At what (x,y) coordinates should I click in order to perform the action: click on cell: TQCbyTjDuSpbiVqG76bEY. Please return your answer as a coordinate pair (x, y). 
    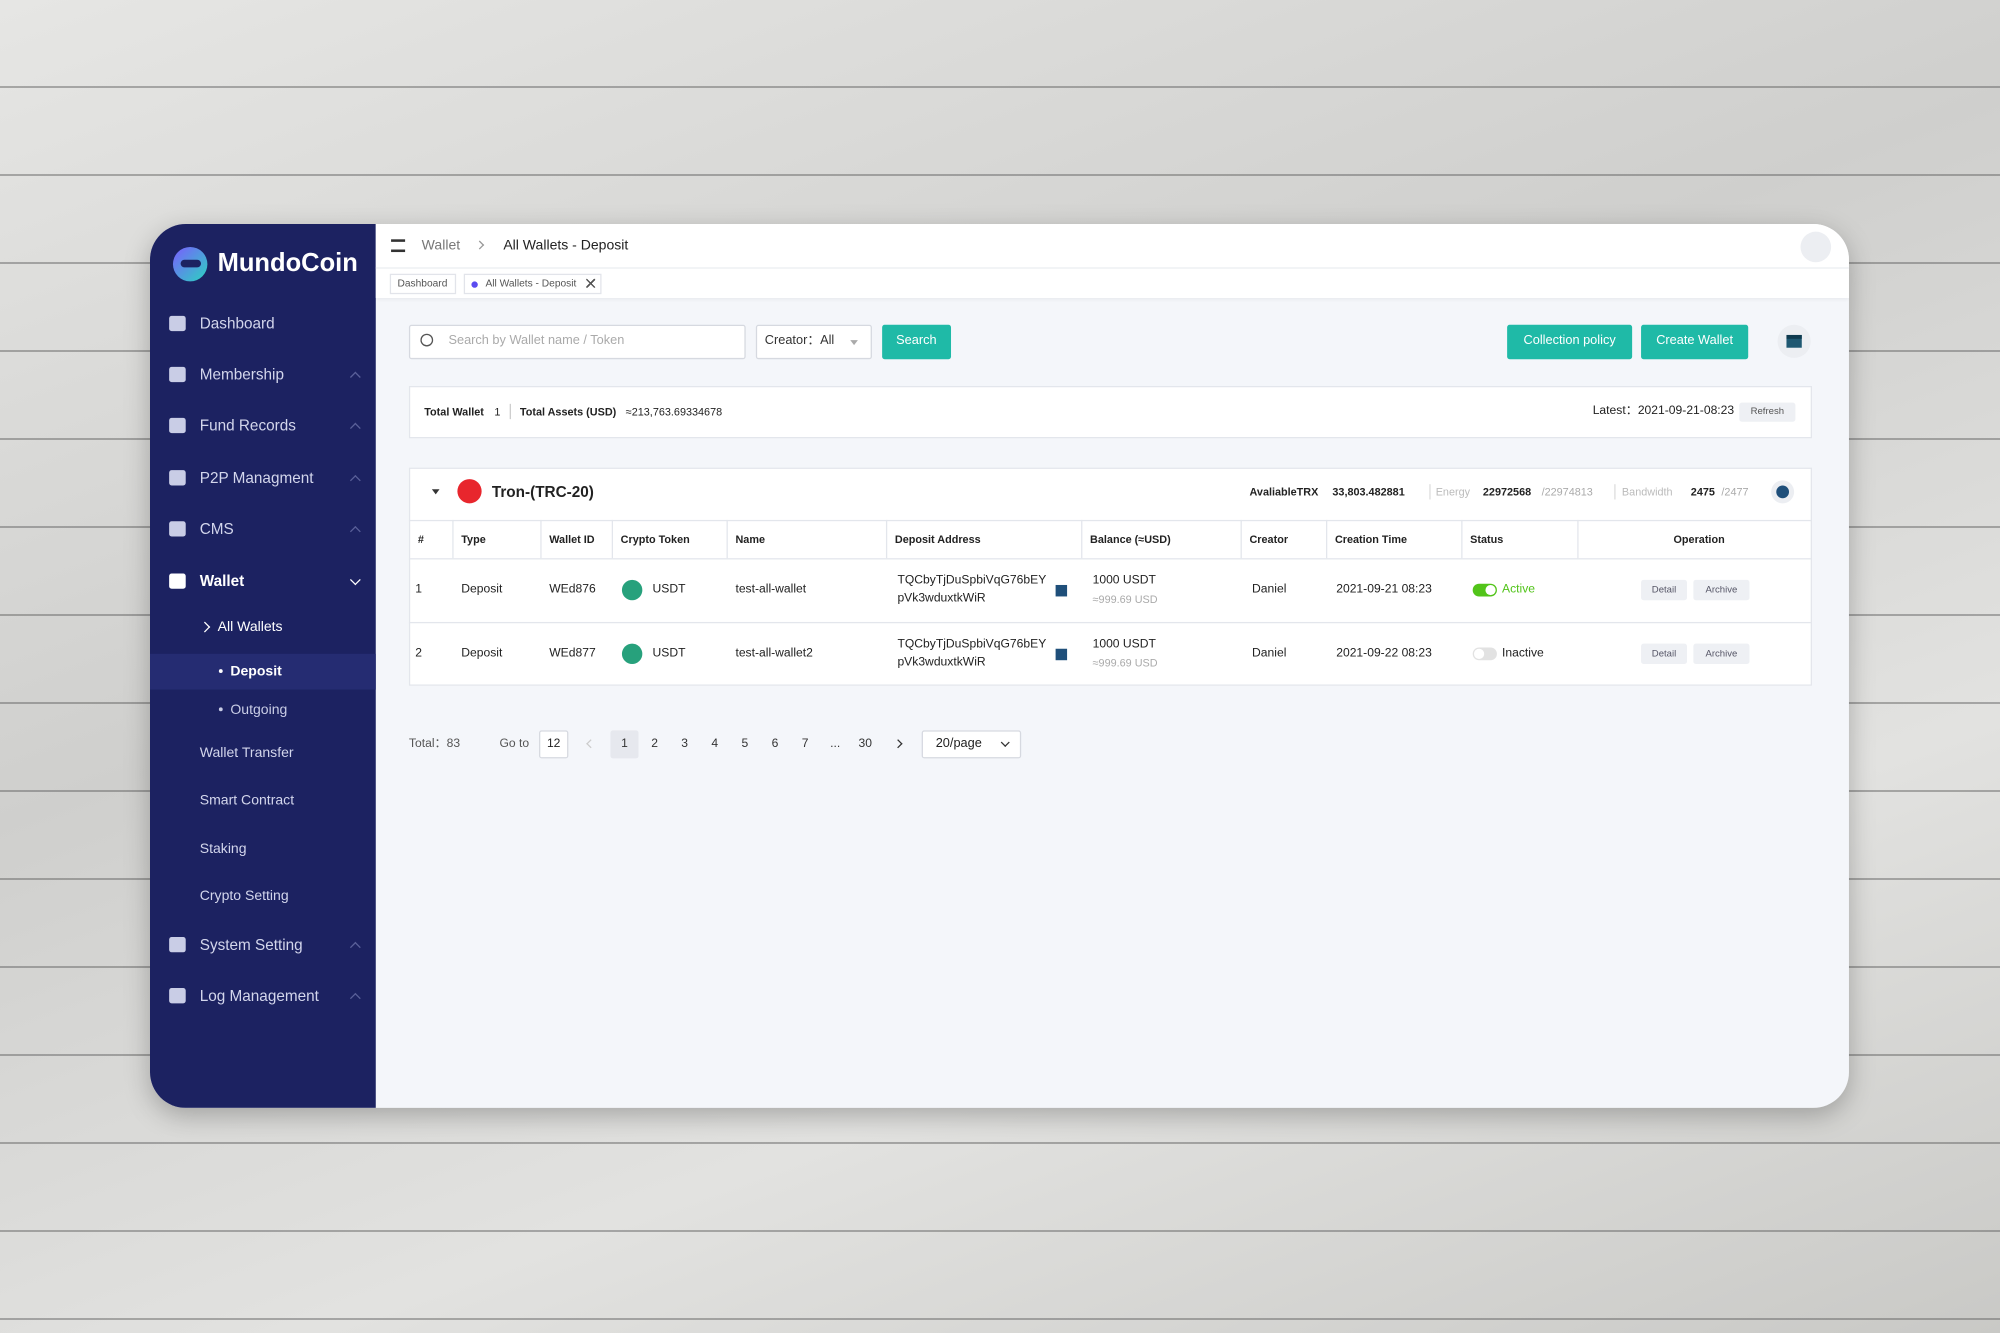
    Looking at the image, I should click on (972, 580).